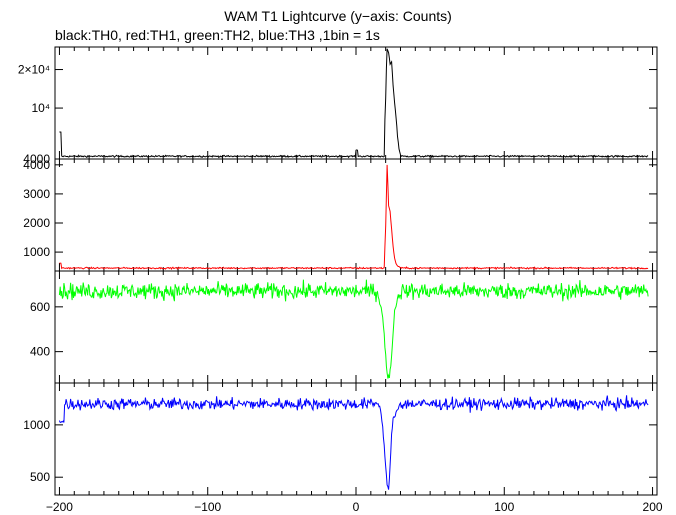  What do you see at coordinates (36, 425) in the screenshot?
I see `y-tick-label-th3: 1000` at bounding box center [36, 425].